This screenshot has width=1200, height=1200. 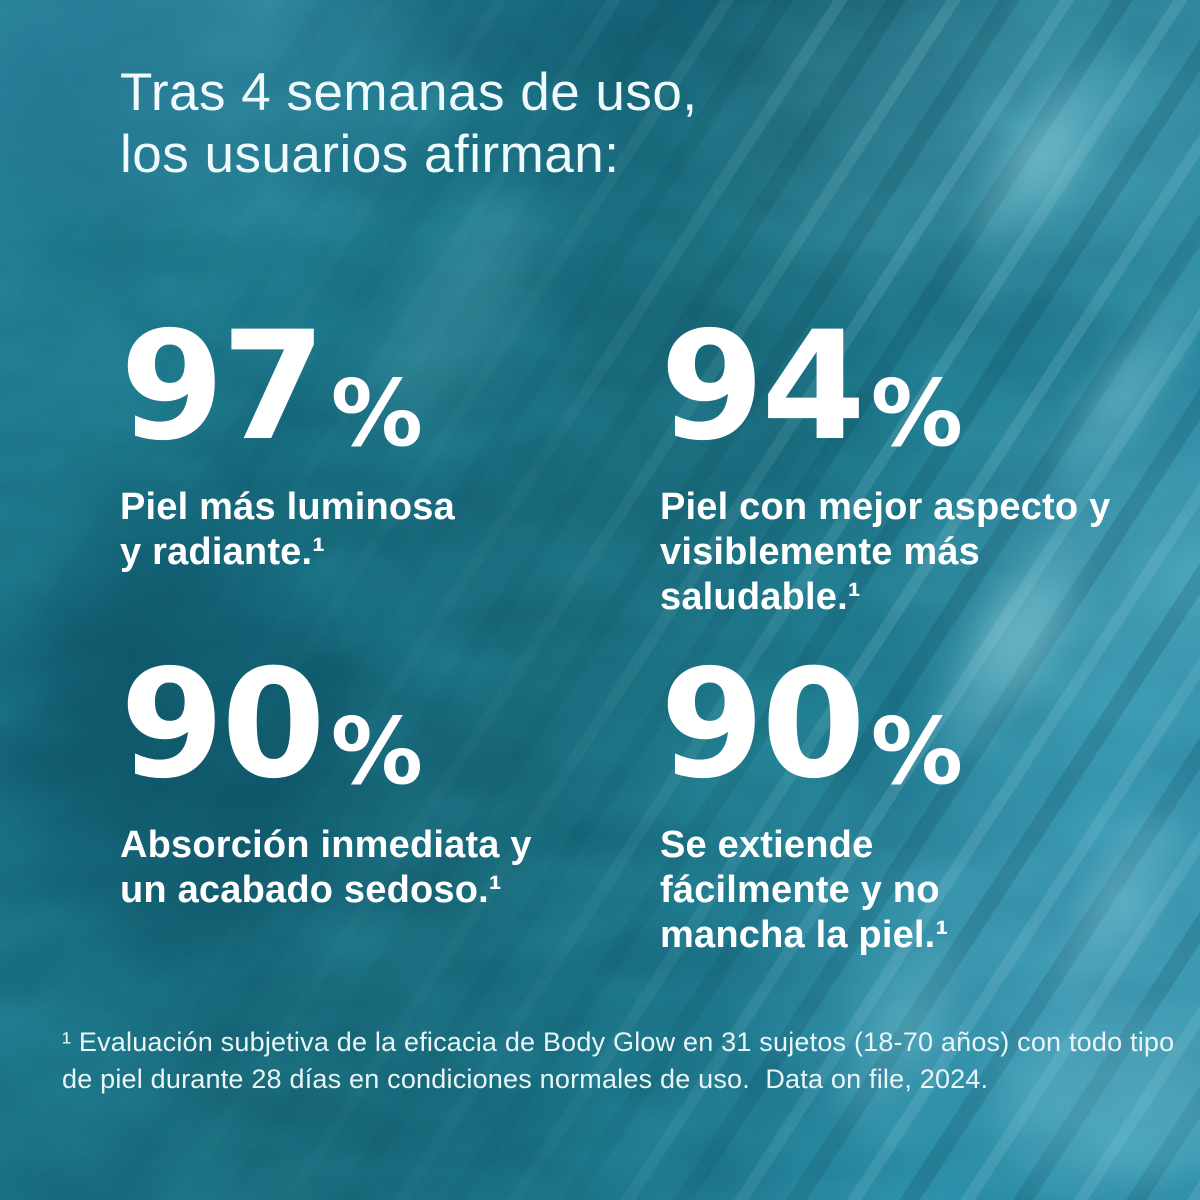 What do you see at coordinates (311, 890) in the screenshot?
I see `stat-description-line: un acabado sedoso.¹` at bounding box center [311, 890].